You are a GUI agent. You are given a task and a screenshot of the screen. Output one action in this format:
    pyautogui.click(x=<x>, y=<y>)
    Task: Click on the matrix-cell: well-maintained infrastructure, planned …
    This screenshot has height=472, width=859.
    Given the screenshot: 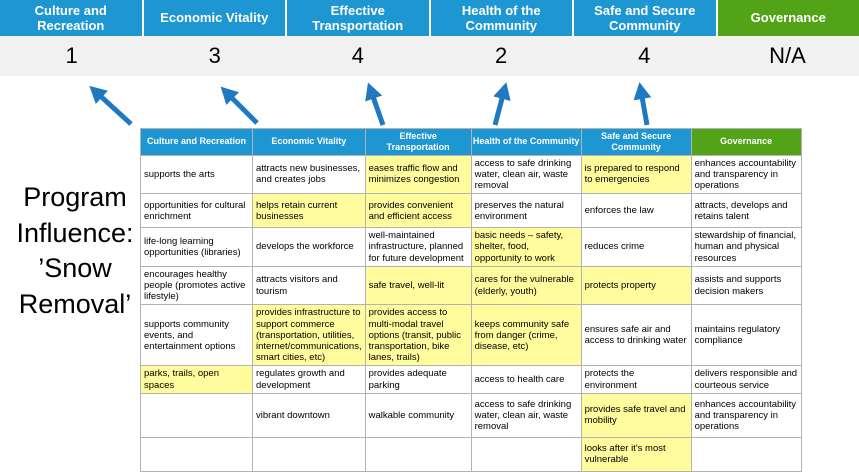 What is the action you would take?
    pyautogui.click(x=418, y=247)
    